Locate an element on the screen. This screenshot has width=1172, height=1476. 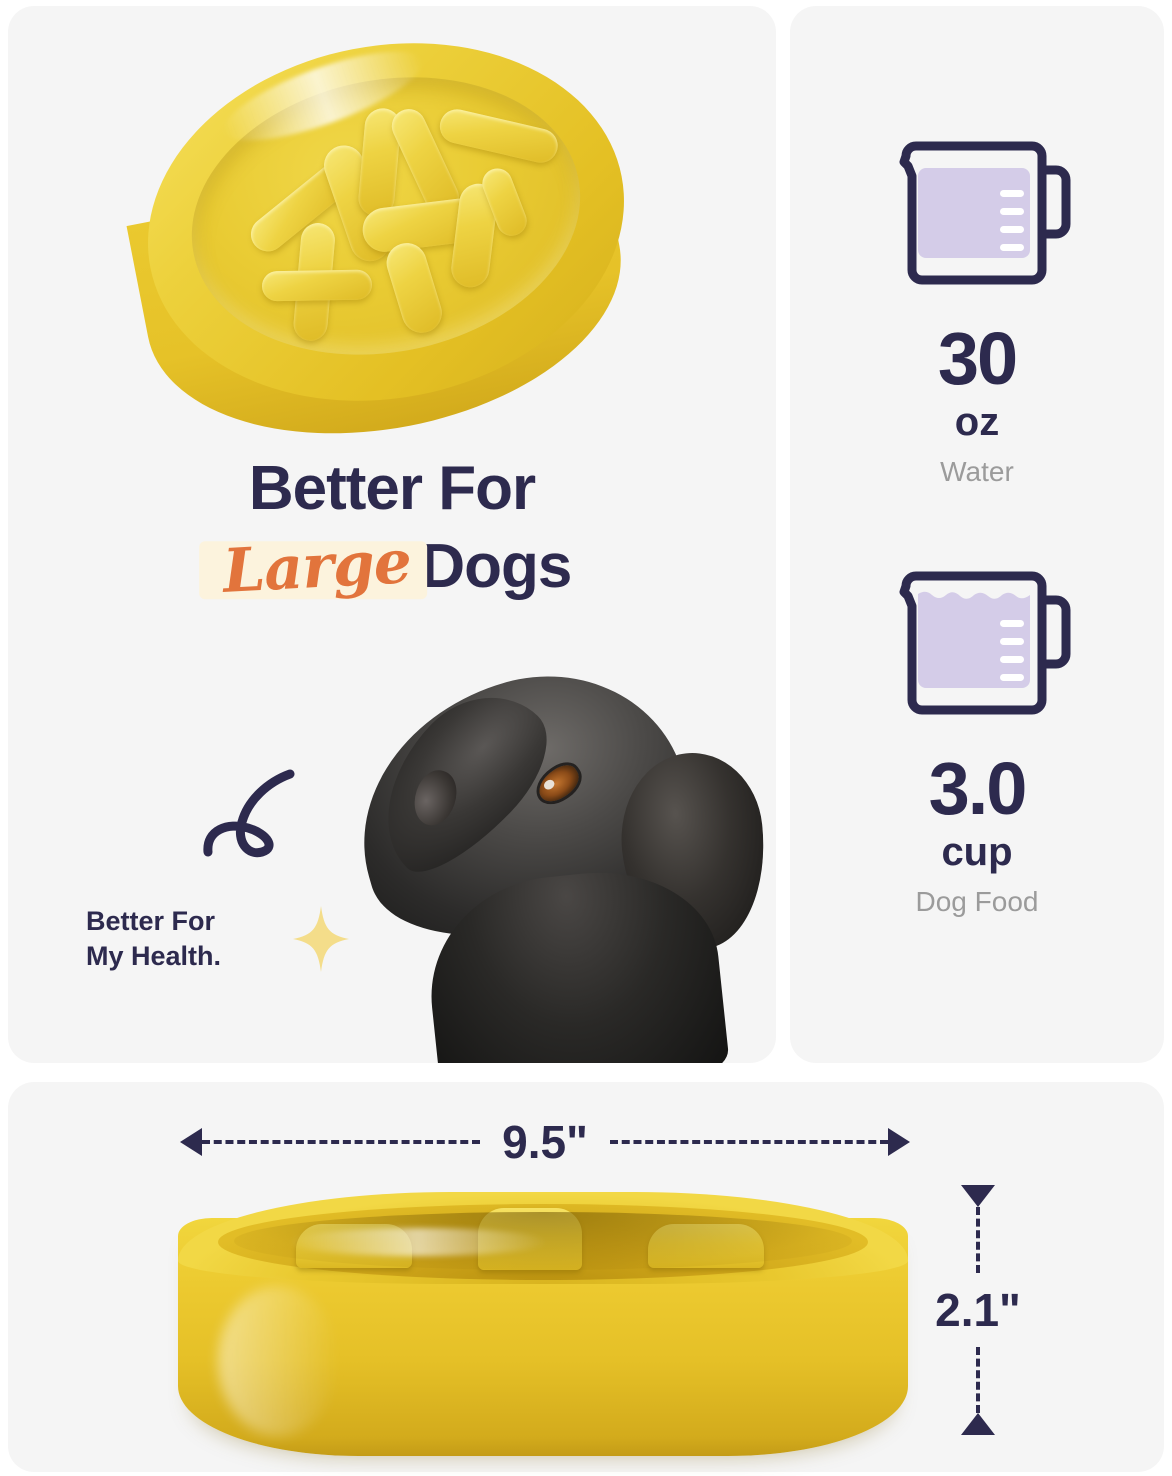
metric-water-value: 30 is located at coordinates (977, 358).